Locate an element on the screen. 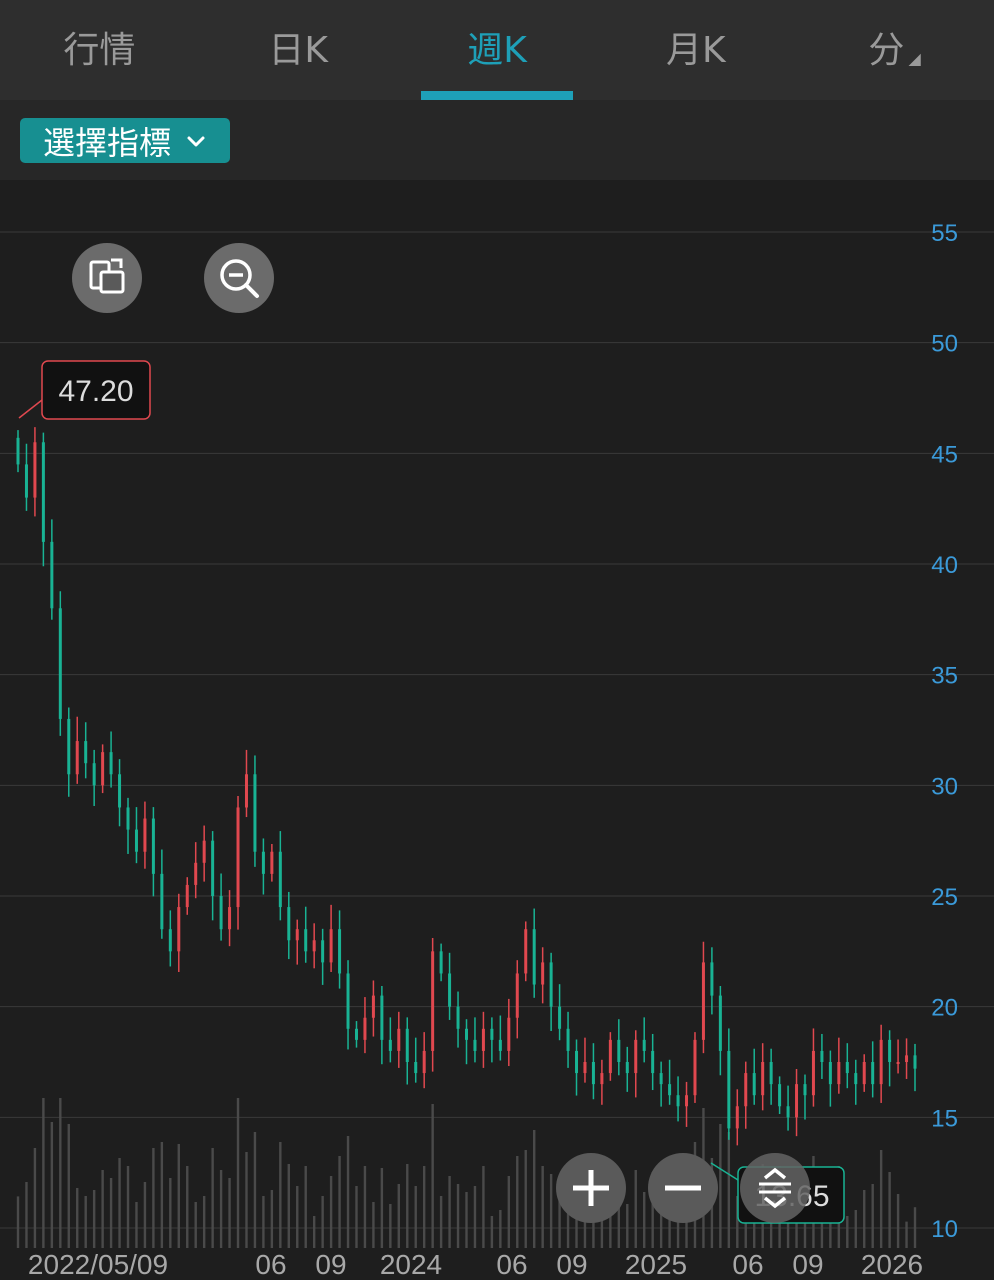 This screenshot has width=994, height=1280. x-tick-label: 2024 is located at coordinates (411, 1264).